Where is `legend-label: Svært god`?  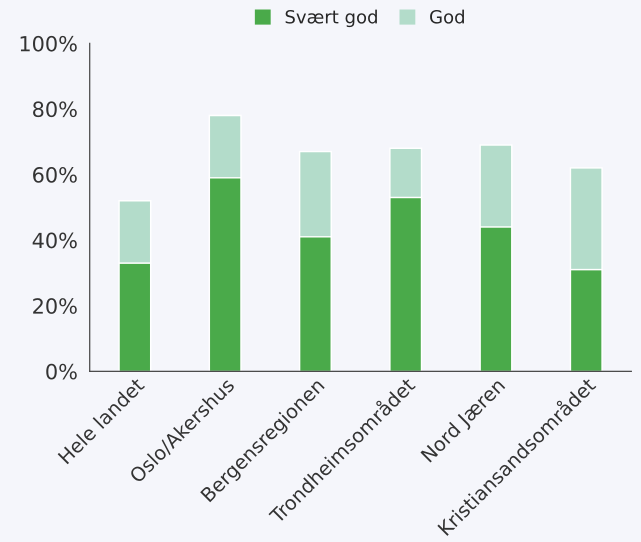 legend-label: Svært god is located at coordinates (331, 19).